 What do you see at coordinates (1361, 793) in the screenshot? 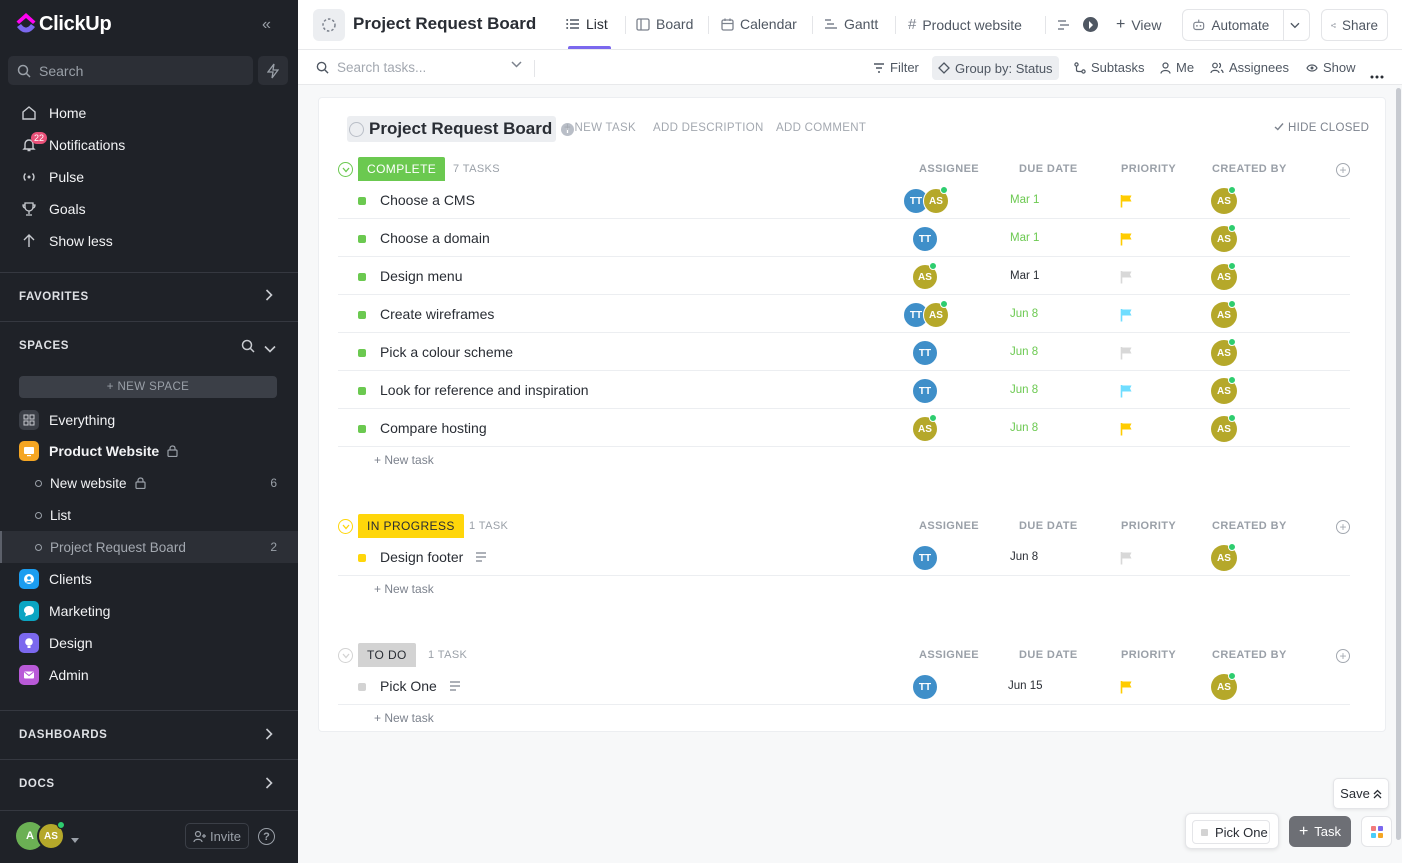
I see `save-view-button: Save` at bounding box center [1361, 793].